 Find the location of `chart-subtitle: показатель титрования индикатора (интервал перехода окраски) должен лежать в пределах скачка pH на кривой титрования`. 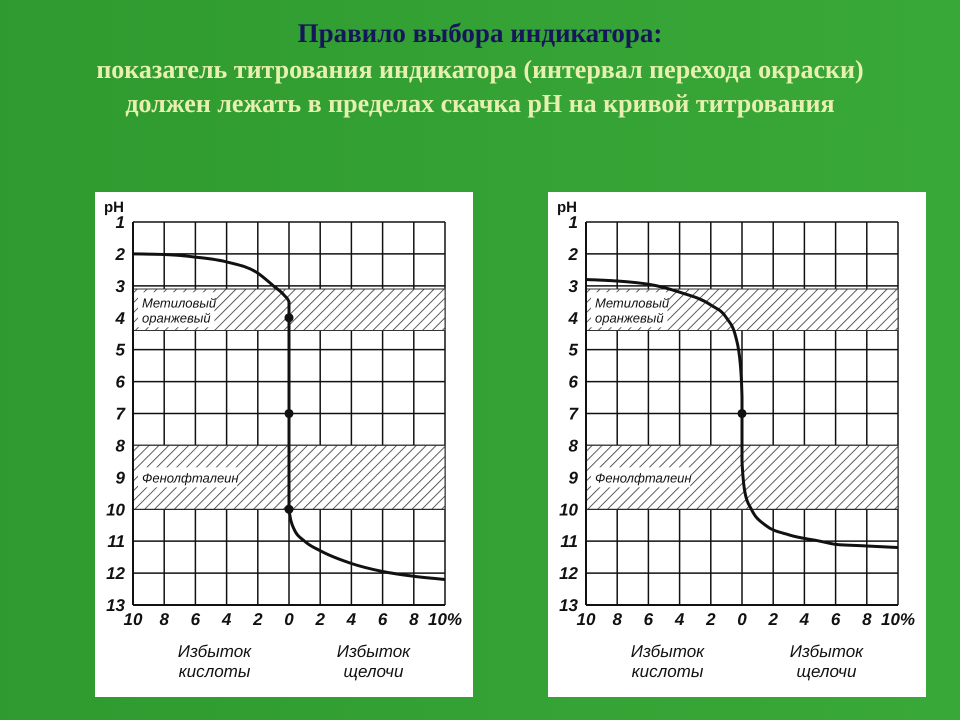

chart-subtitle: показатель титрования индикатора (интервал перехода окраски) должен лежать в пределах скачка pH на кривой титрования is located at coordinates (480, 87).